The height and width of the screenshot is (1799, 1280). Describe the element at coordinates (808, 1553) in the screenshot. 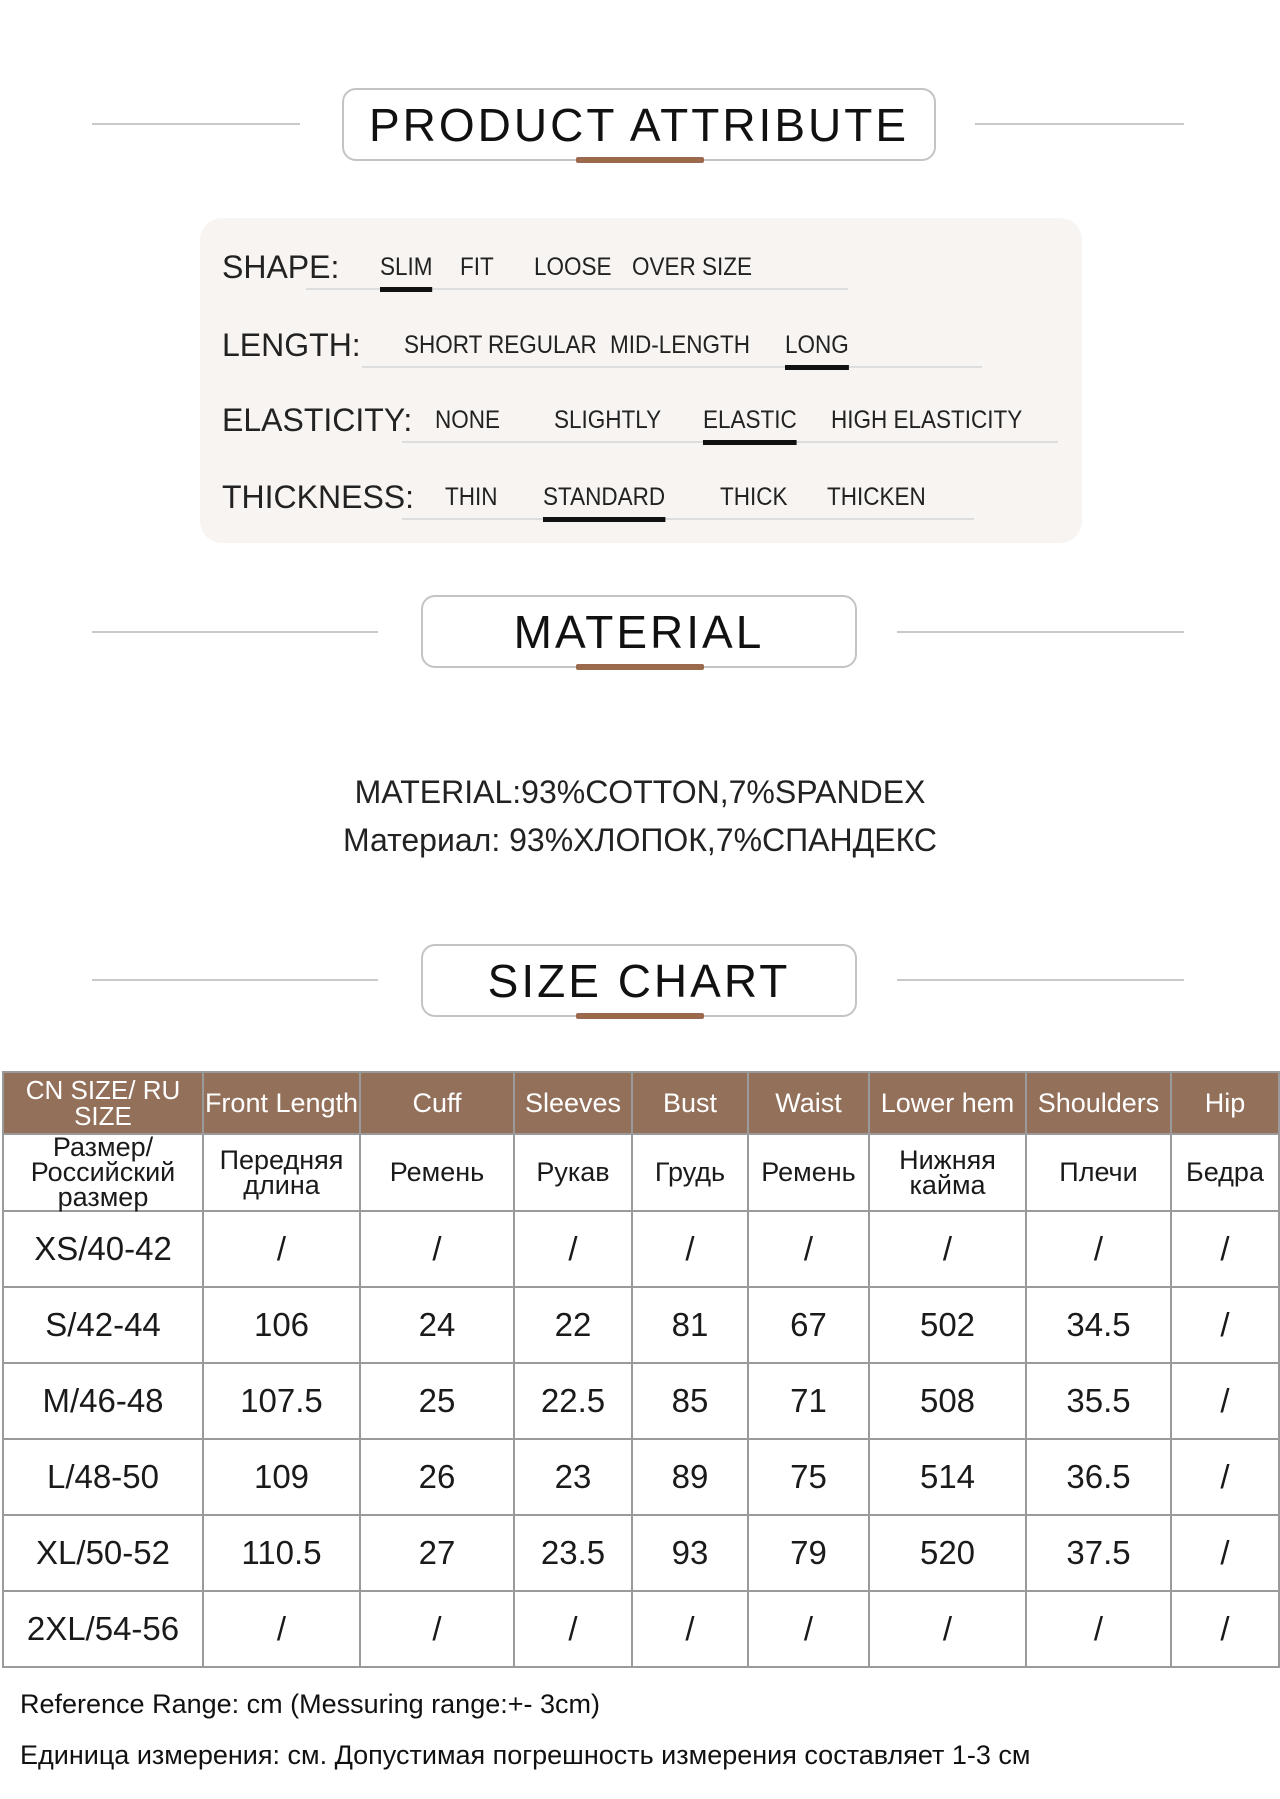

I see `value-cell: 79` at that location.